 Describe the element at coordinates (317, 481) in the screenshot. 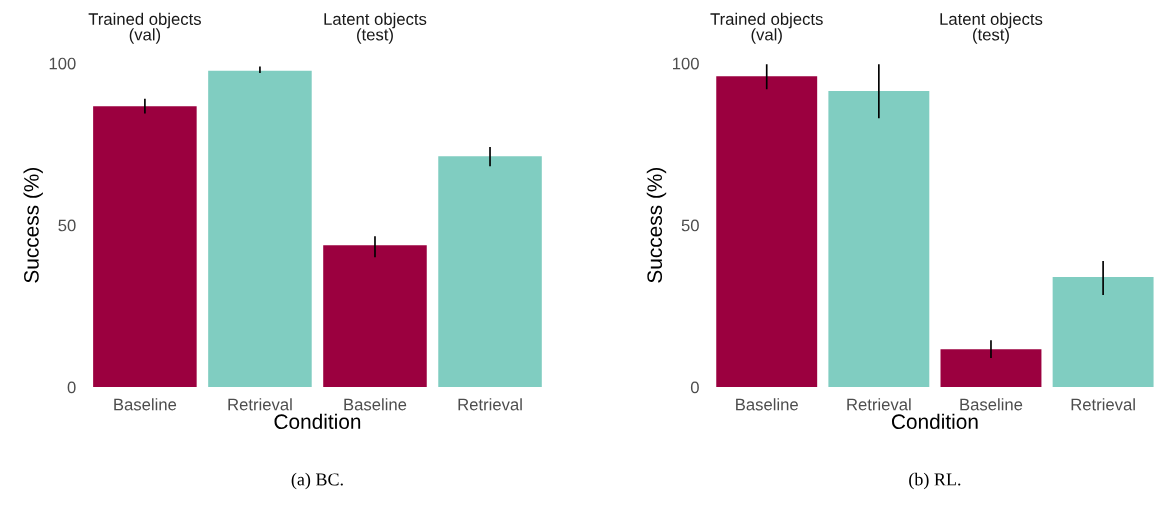

I see `text: (a) BC.` at that location.